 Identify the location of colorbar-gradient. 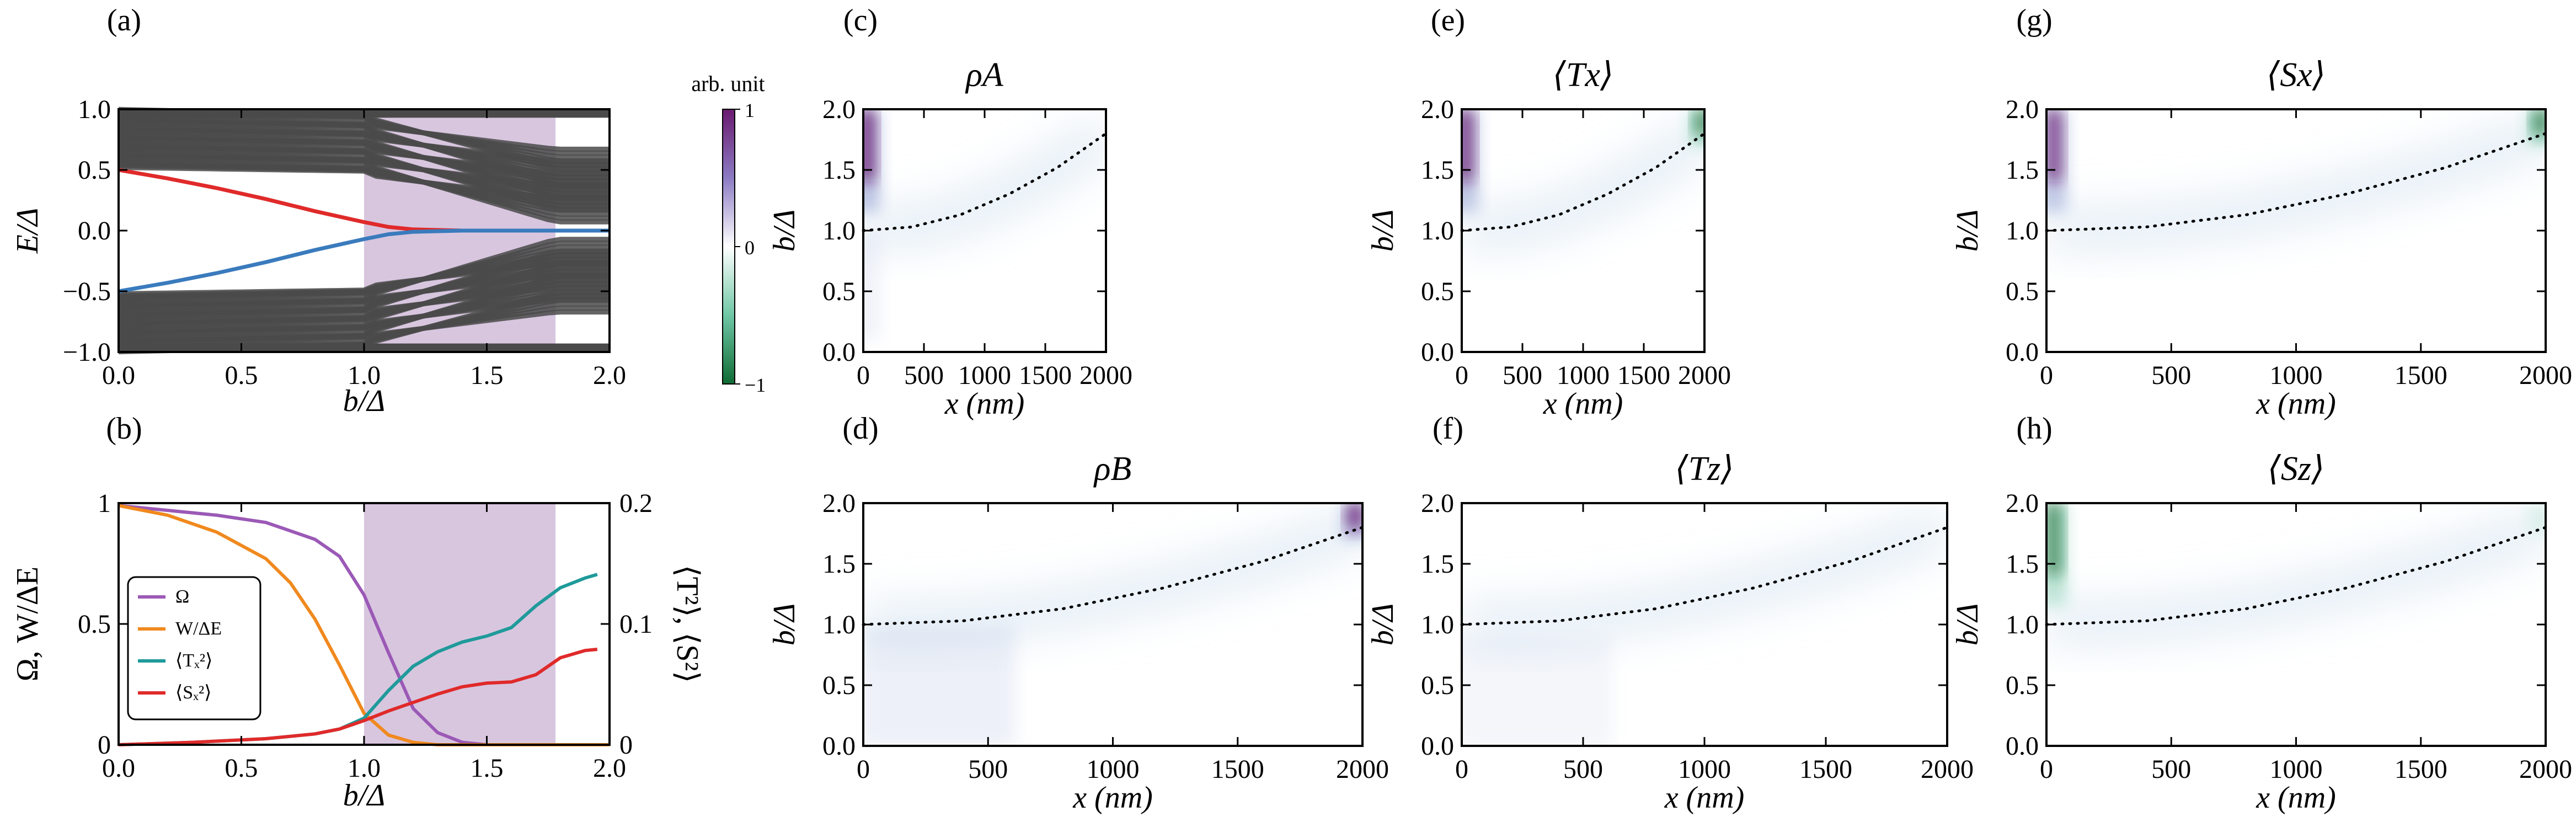
(728, 247).